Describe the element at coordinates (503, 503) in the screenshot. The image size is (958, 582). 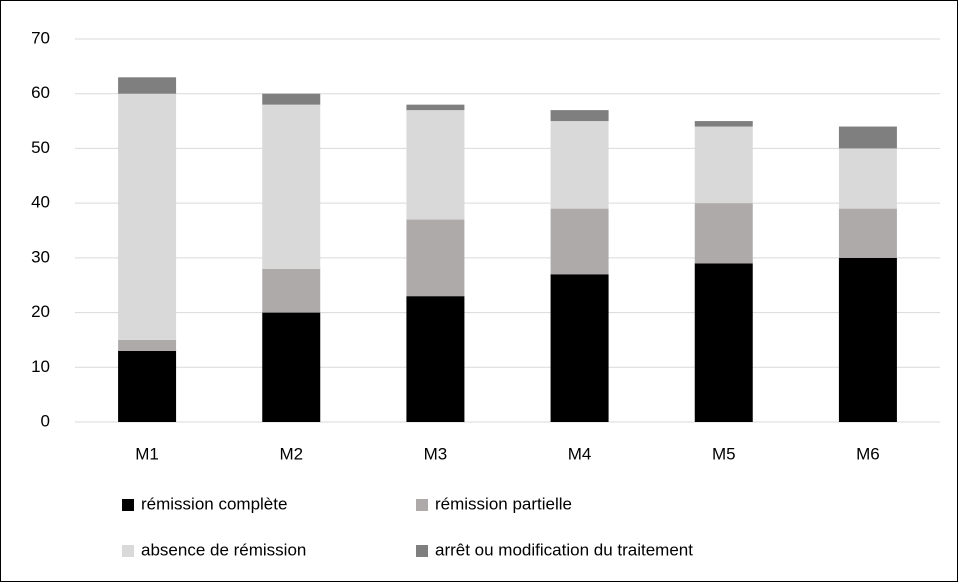
I see `legend-label: rémission partielle` at that location.